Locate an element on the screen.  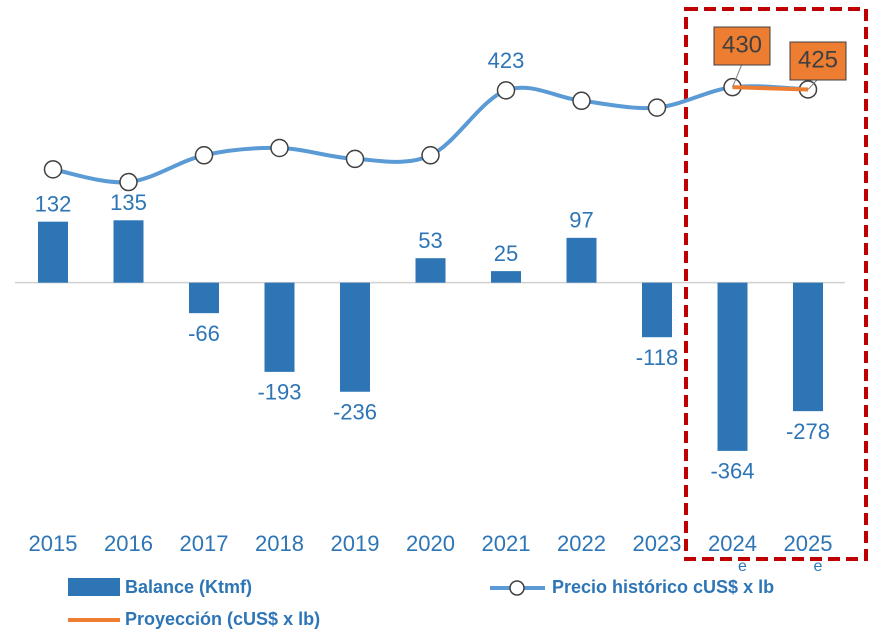
legend-label: Precio histórico cUS$ x lb is located at coordinates (663, 587).